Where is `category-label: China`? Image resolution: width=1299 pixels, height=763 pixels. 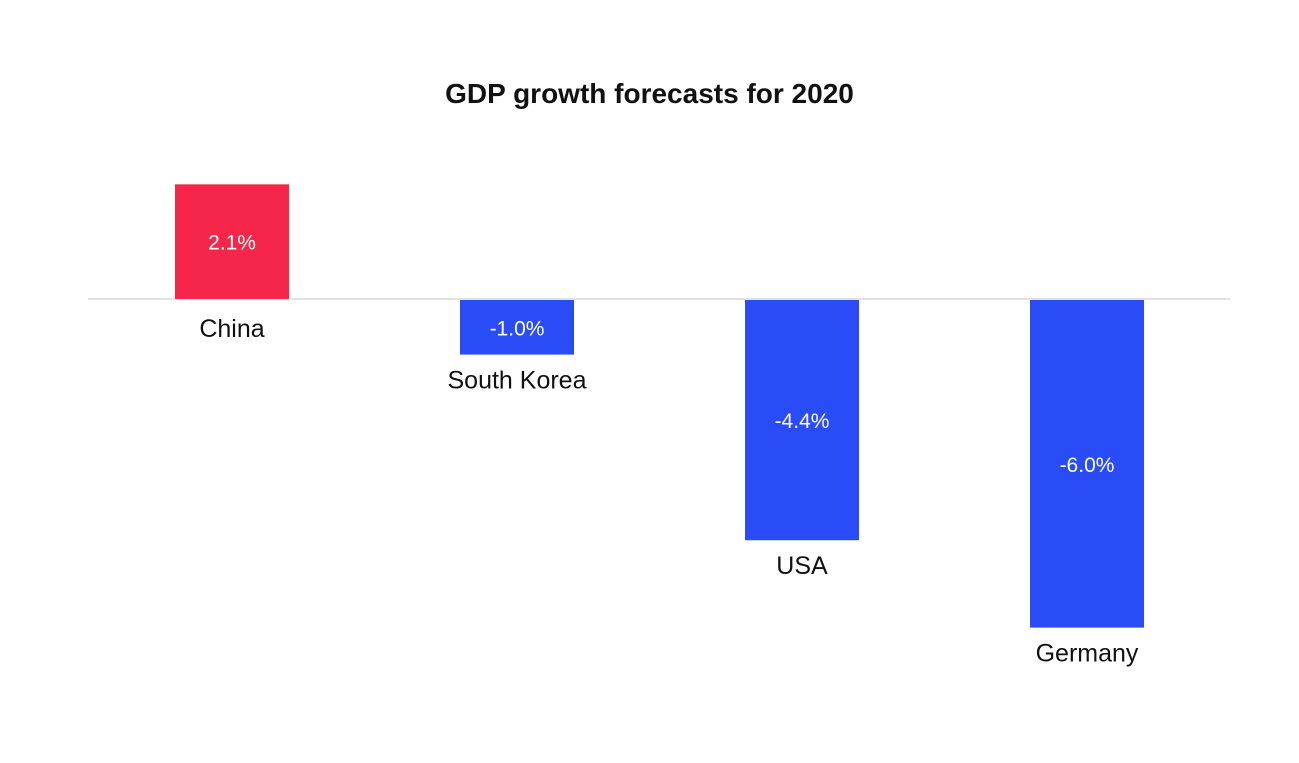
category-label: China is located at coordinates (231, 329).